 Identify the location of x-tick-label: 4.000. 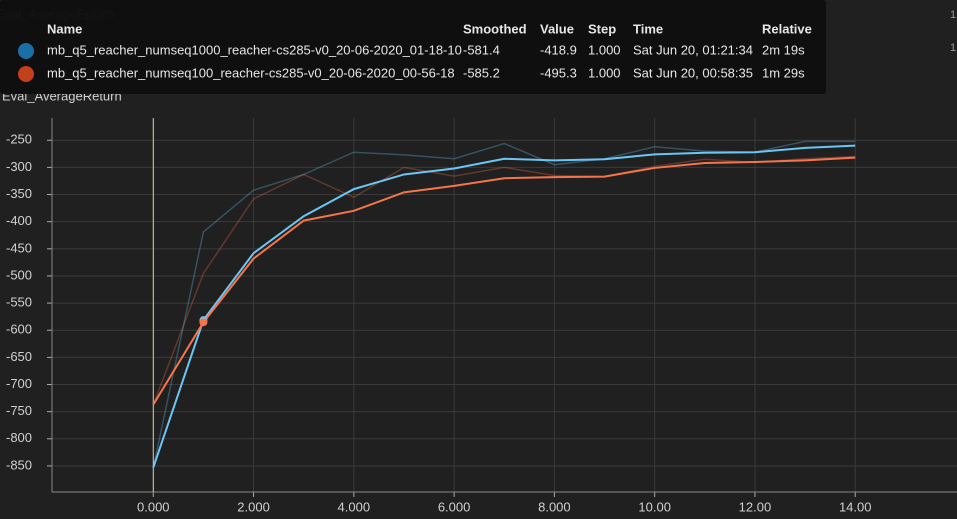
(354, 506).